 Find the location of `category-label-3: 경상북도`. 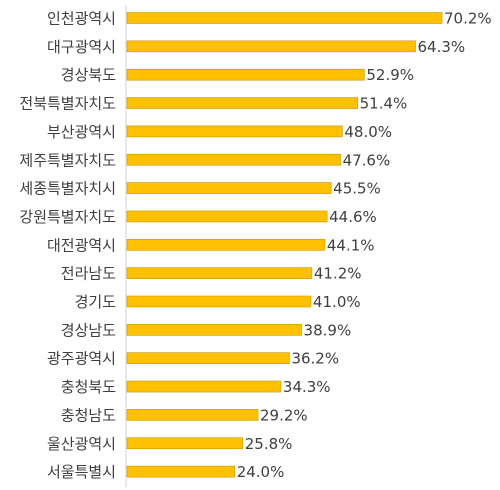

category-label-3: 경상북도 is located at coordinates (88, 75).